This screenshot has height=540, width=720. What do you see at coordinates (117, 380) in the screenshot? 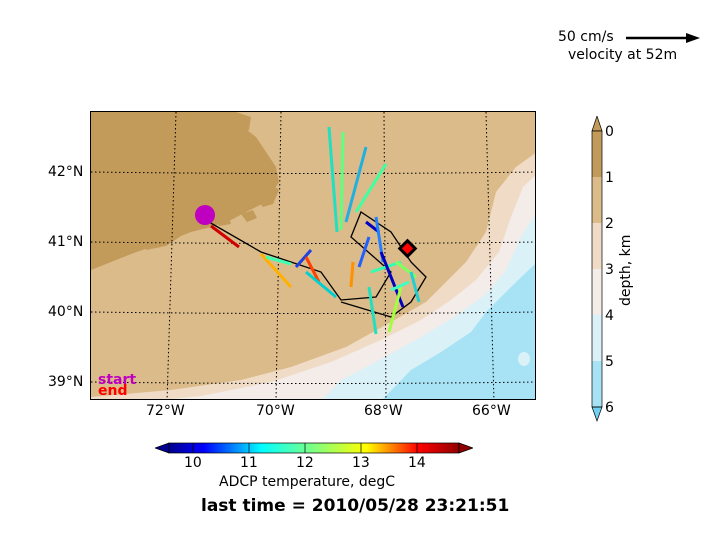
I see `legend-start: start` at bounding box center [117, 380].